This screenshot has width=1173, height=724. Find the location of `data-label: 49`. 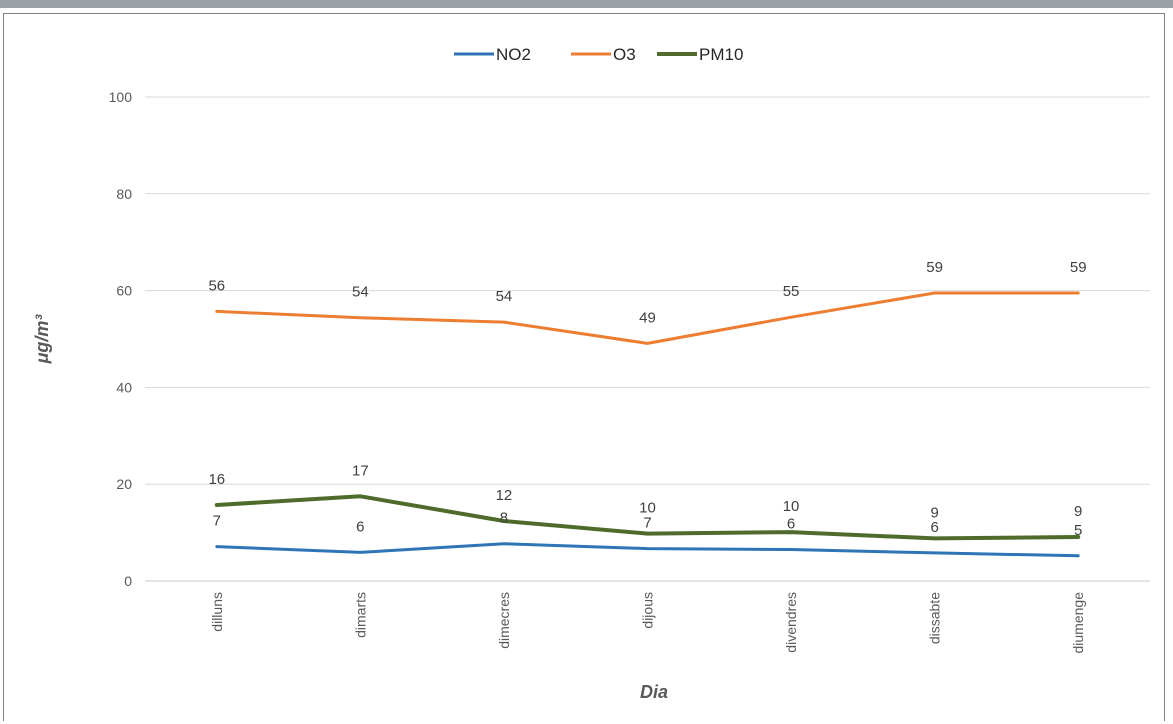

data-label: 49 is located at coordinates (647, 317).